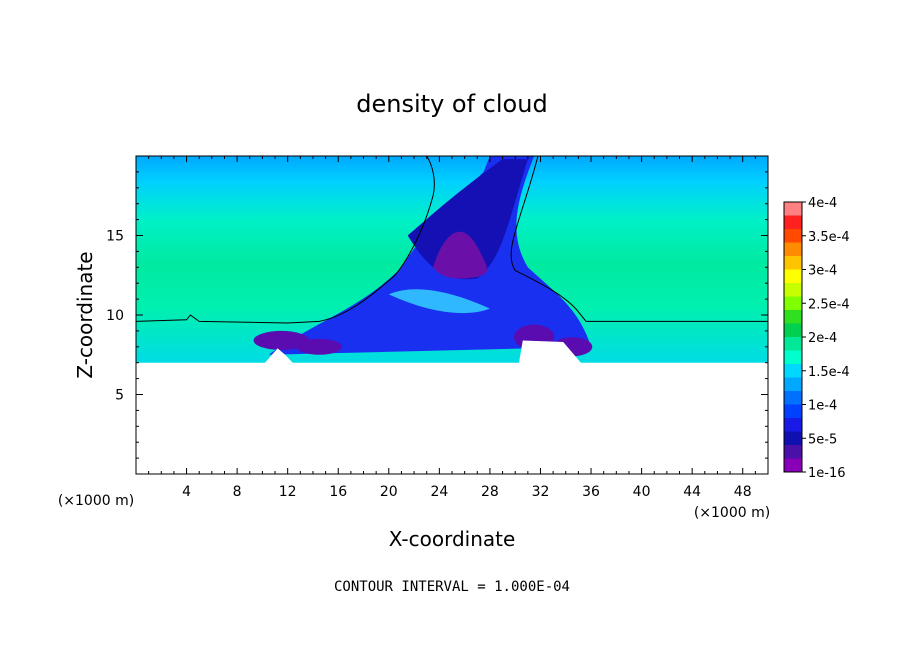 This screenshot has height=654, width=904. Describe the element at coordinates (490, 492) in the screenshot. I see `x-tick-label: 28` at that location.